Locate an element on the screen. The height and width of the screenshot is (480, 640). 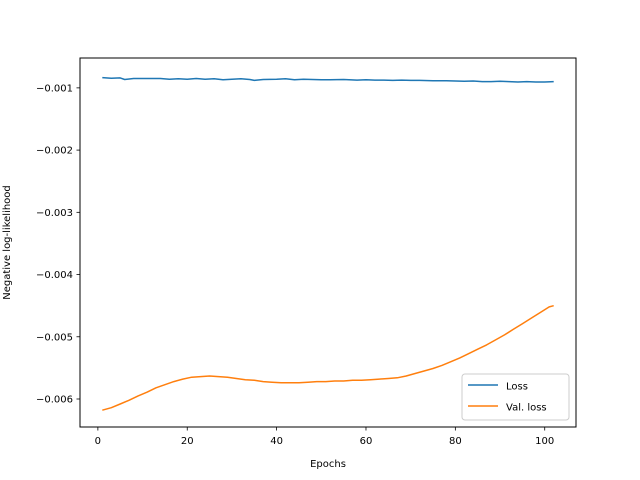
x-tick-label: 60 is located at coordinates (366, 441).